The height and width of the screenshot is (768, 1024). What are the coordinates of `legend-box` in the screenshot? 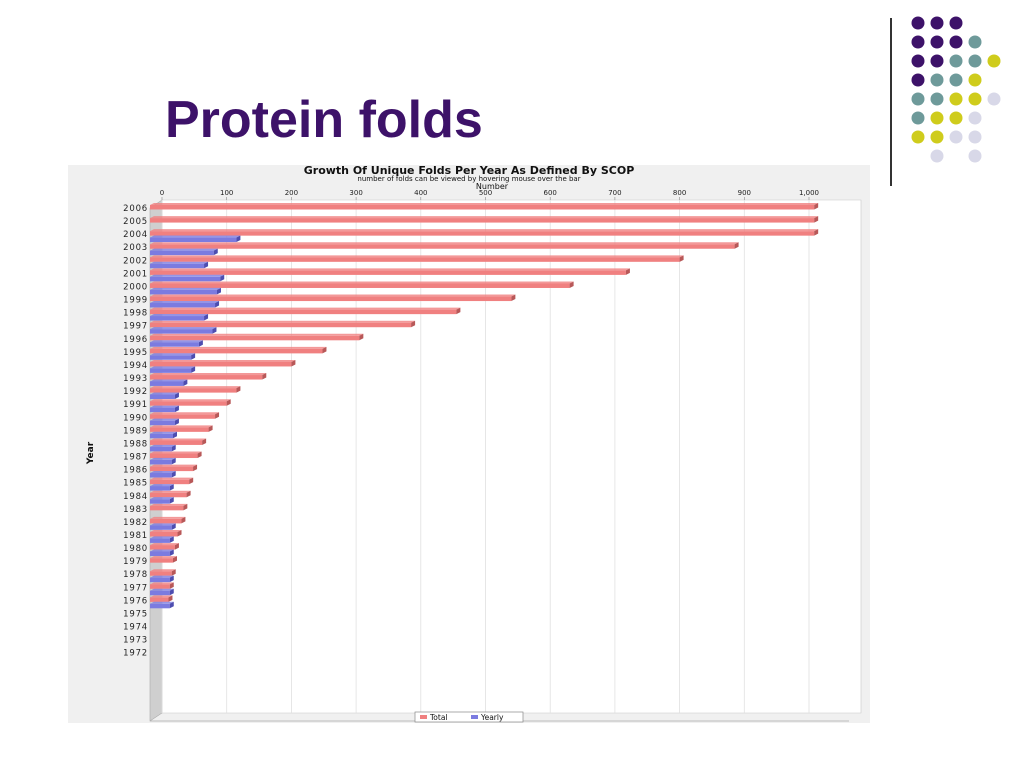 It's located at (469, 717).